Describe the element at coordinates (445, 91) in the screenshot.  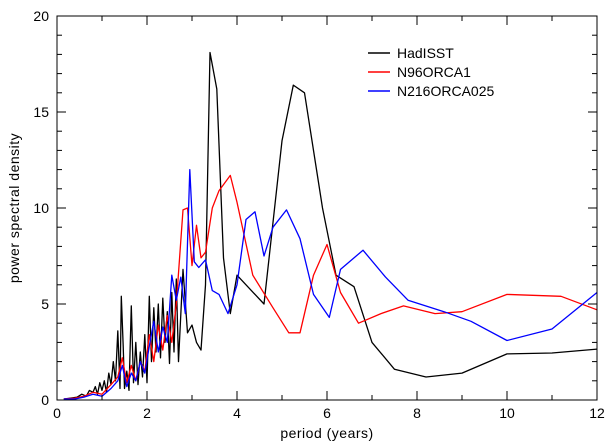
I see `legend-label: N216ORCA025` at that location.